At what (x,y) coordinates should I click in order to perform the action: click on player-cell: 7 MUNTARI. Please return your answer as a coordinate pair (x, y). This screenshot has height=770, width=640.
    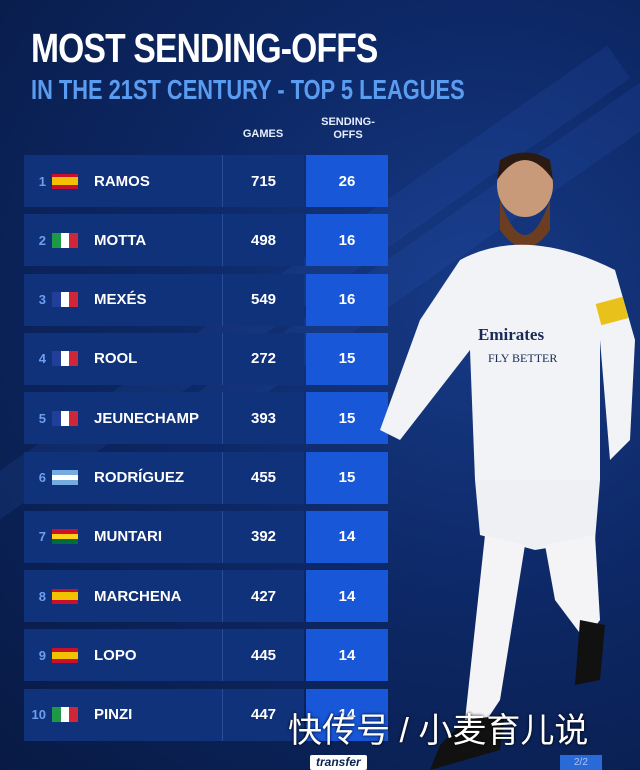
    Looking at the image, I should click on (123, 536).